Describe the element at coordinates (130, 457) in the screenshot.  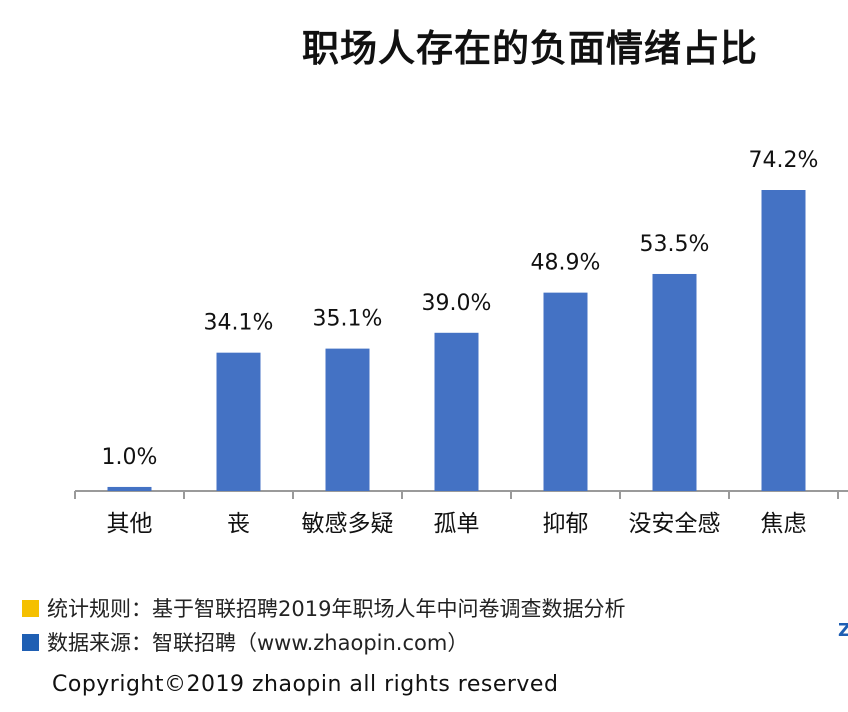
I see `data-label: 1.0%` at that location.